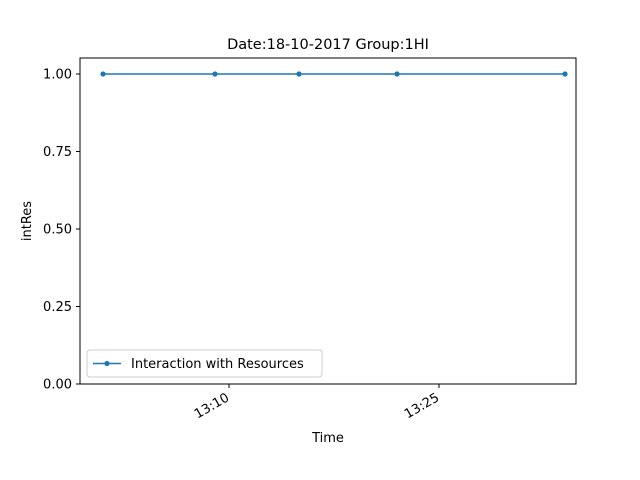 The height and width of the screenshot is (480, 640). Describe the element at coordinates (57, 152) in the screenshot. I see `y-tick-label: 0.75` at that location.